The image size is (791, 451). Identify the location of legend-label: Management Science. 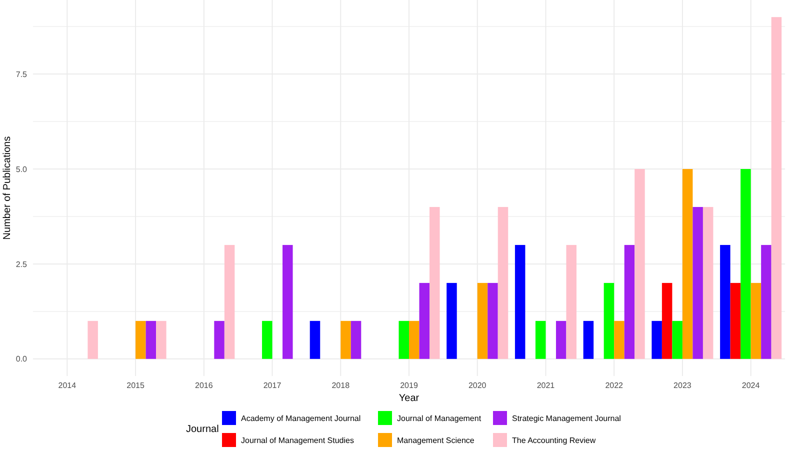
(436, 440).